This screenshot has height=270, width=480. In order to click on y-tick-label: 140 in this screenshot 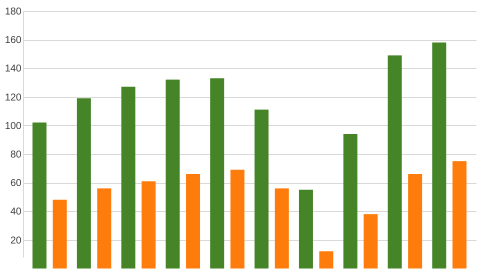, I will do `click(13, 69)`.